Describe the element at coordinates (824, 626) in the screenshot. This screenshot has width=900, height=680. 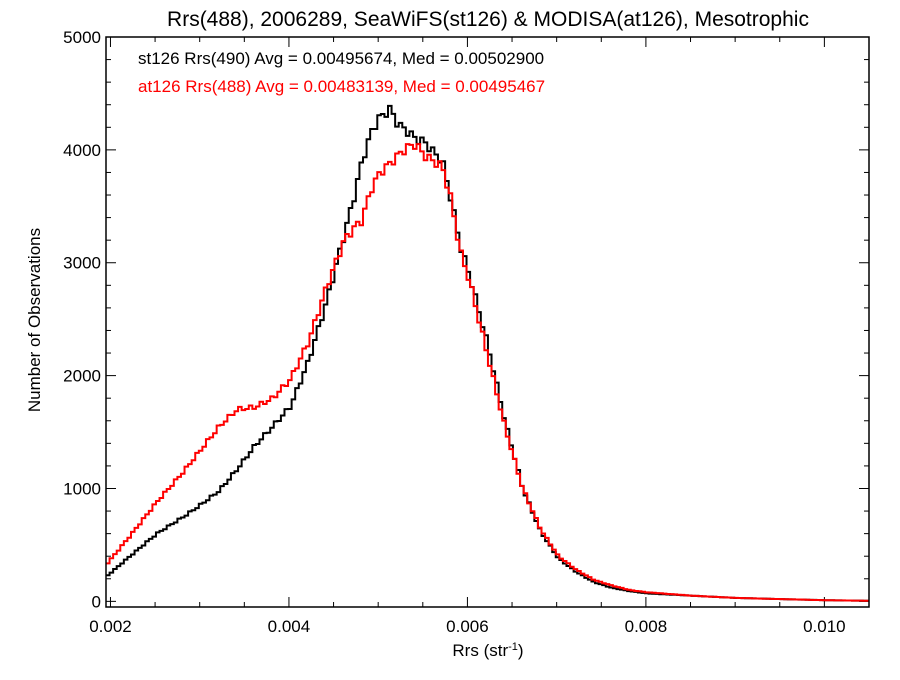
I see `x-tick-label: 0.010` at that location.